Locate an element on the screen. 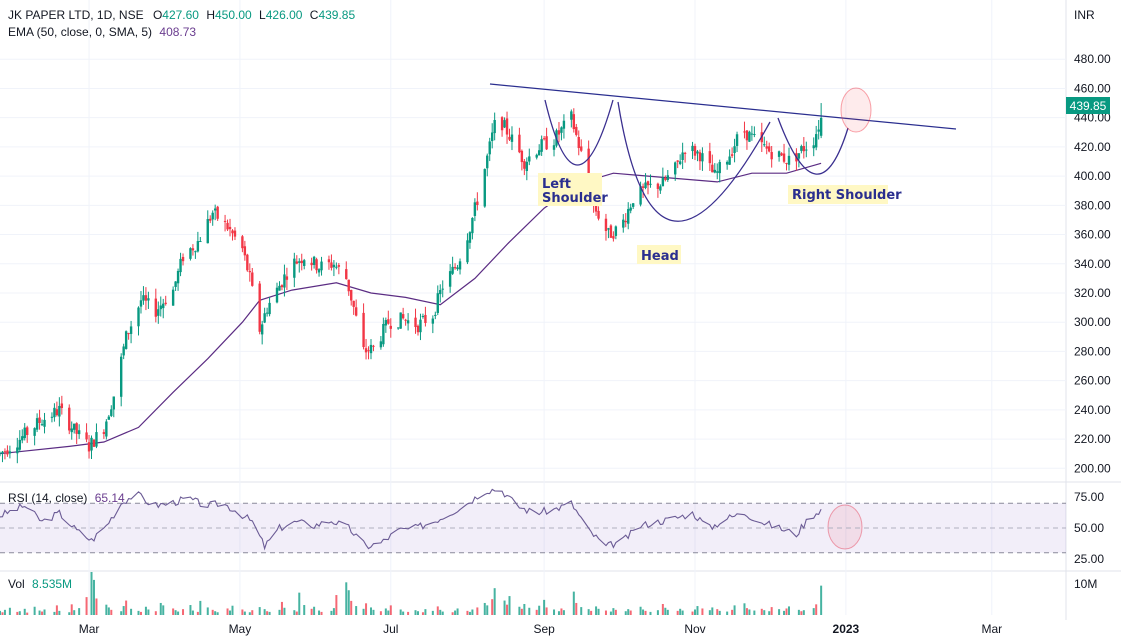 The width and height of the screenshot is (1121, 643). ema-label: EMA (50, close, 0, SMA, 5) is located at coordinates (80, 32).